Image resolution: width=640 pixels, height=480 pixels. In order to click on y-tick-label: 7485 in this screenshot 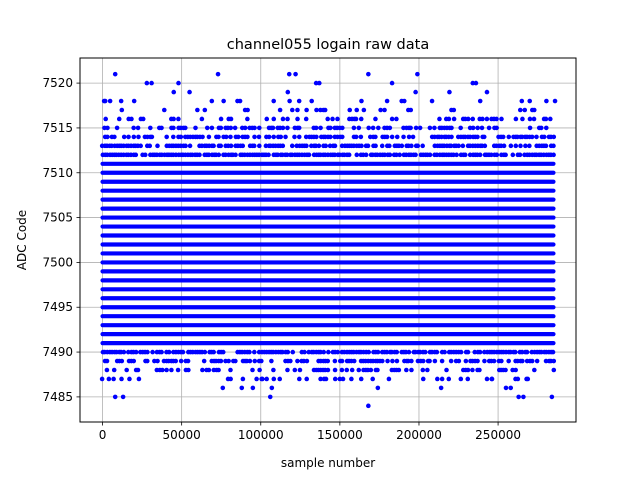, I will do `click(57, 397)`.